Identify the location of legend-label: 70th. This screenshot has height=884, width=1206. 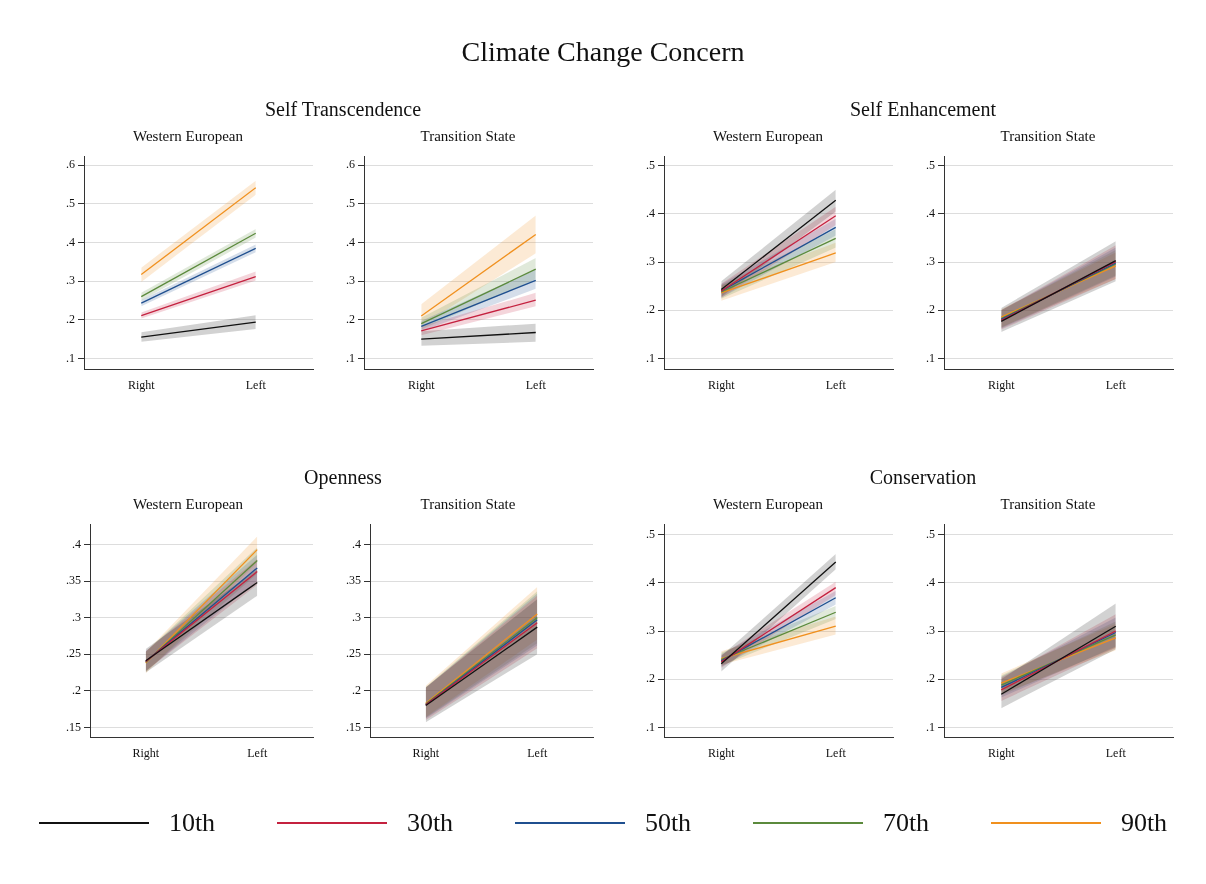
(906, 823).